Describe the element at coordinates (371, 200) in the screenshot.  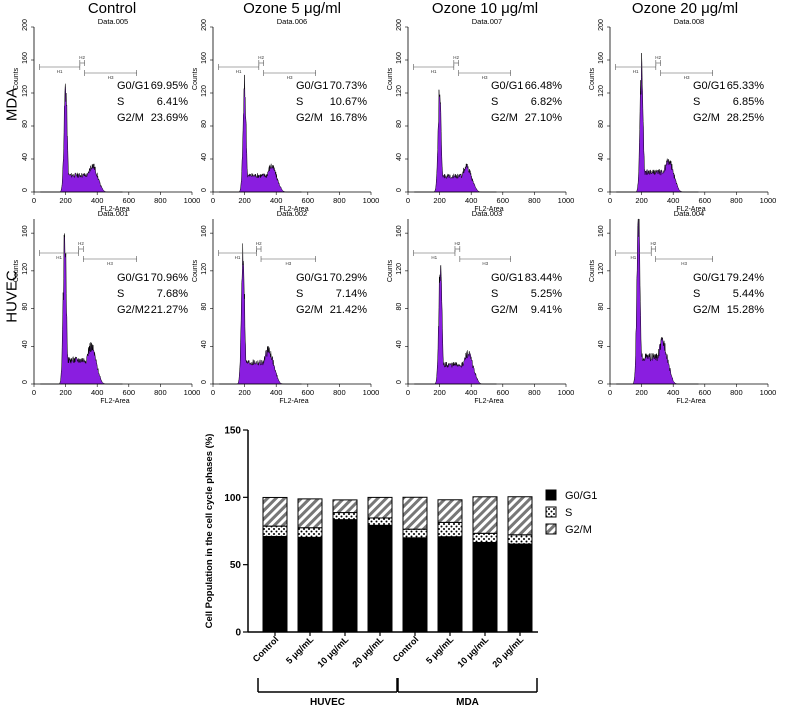
I see `x-tick-label: 1000` at that location.